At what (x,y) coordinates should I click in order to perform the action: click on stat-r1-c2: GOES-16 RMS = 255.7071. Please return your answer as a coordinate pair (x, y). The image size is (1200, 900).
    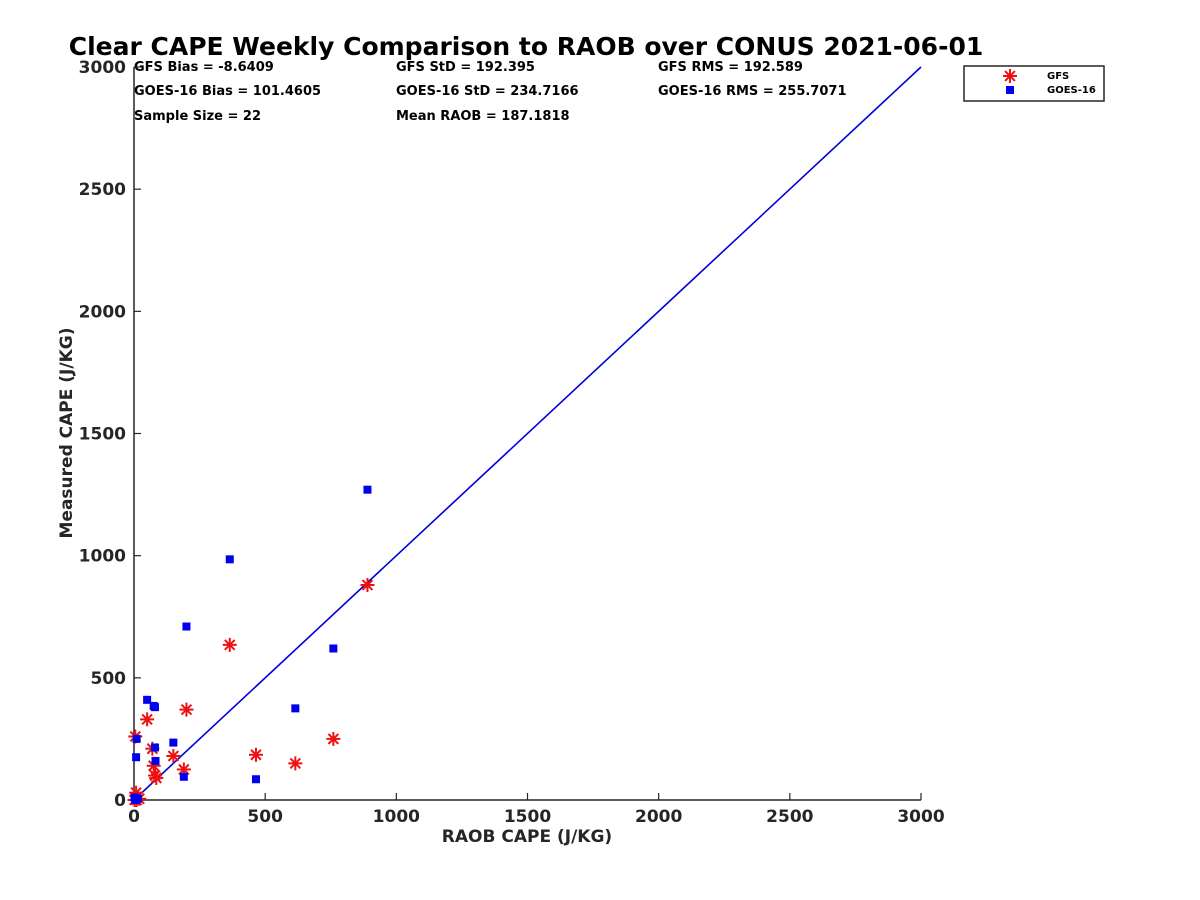
    Looking at the image, I should click on (752, 91).